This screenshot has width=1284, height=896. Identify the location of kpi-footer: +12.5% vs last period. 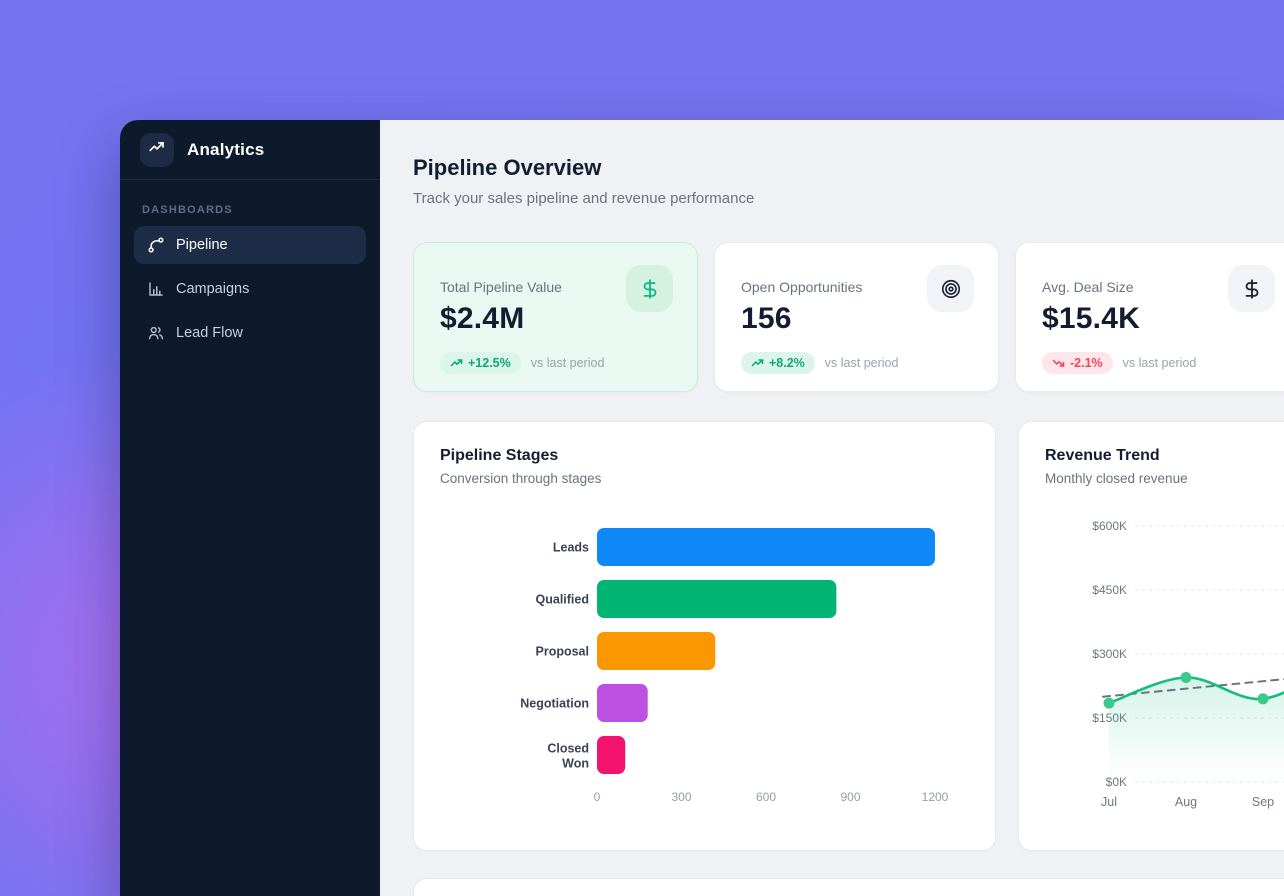
(555, 363).